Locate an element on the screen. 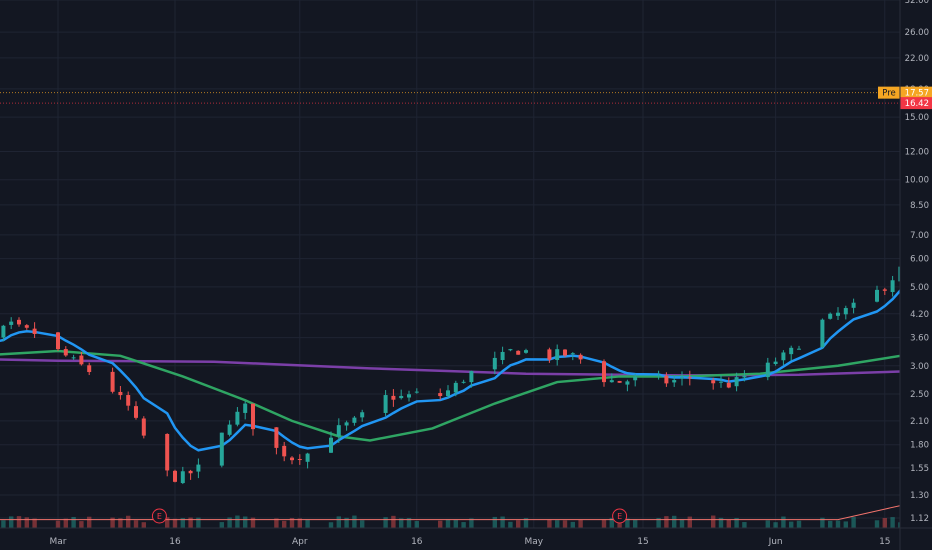 The image size is (932, 550). price-tick-label: 2.10 is located at coordinates (919, 422).